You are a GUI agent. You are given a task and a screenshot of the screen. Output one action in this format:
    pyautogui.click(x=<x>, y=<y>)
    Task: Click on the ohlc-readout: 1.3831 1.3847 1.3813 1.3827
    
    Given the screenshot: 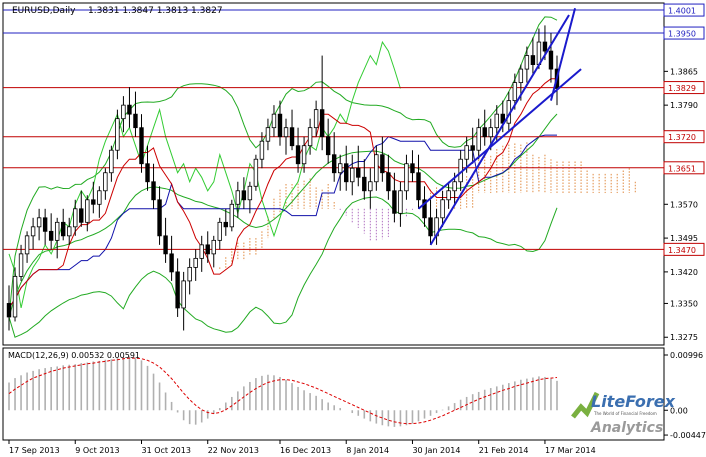 What is the action you would take?
    pyautogui.click(x=155, y=11)
    